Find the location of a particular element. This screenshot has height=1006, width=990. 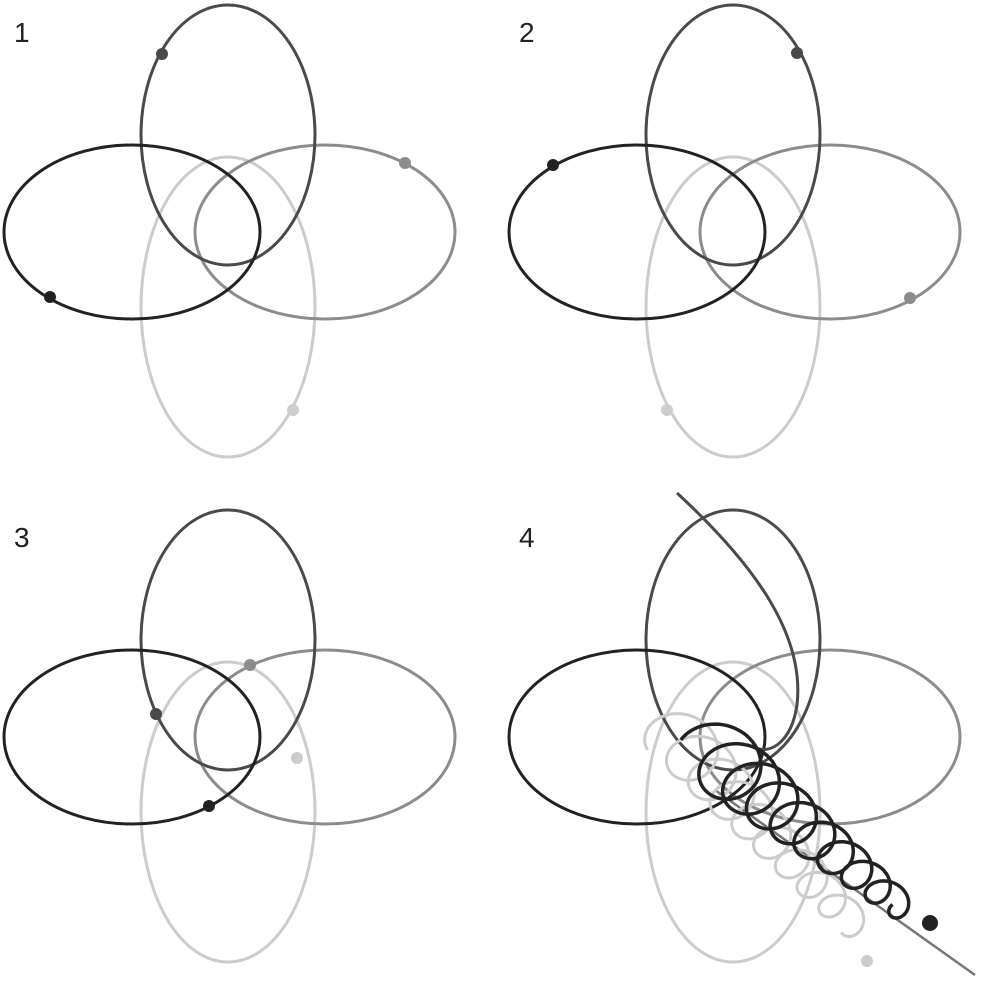

panel-label-3: 3 is located at coordinates (22, 537).